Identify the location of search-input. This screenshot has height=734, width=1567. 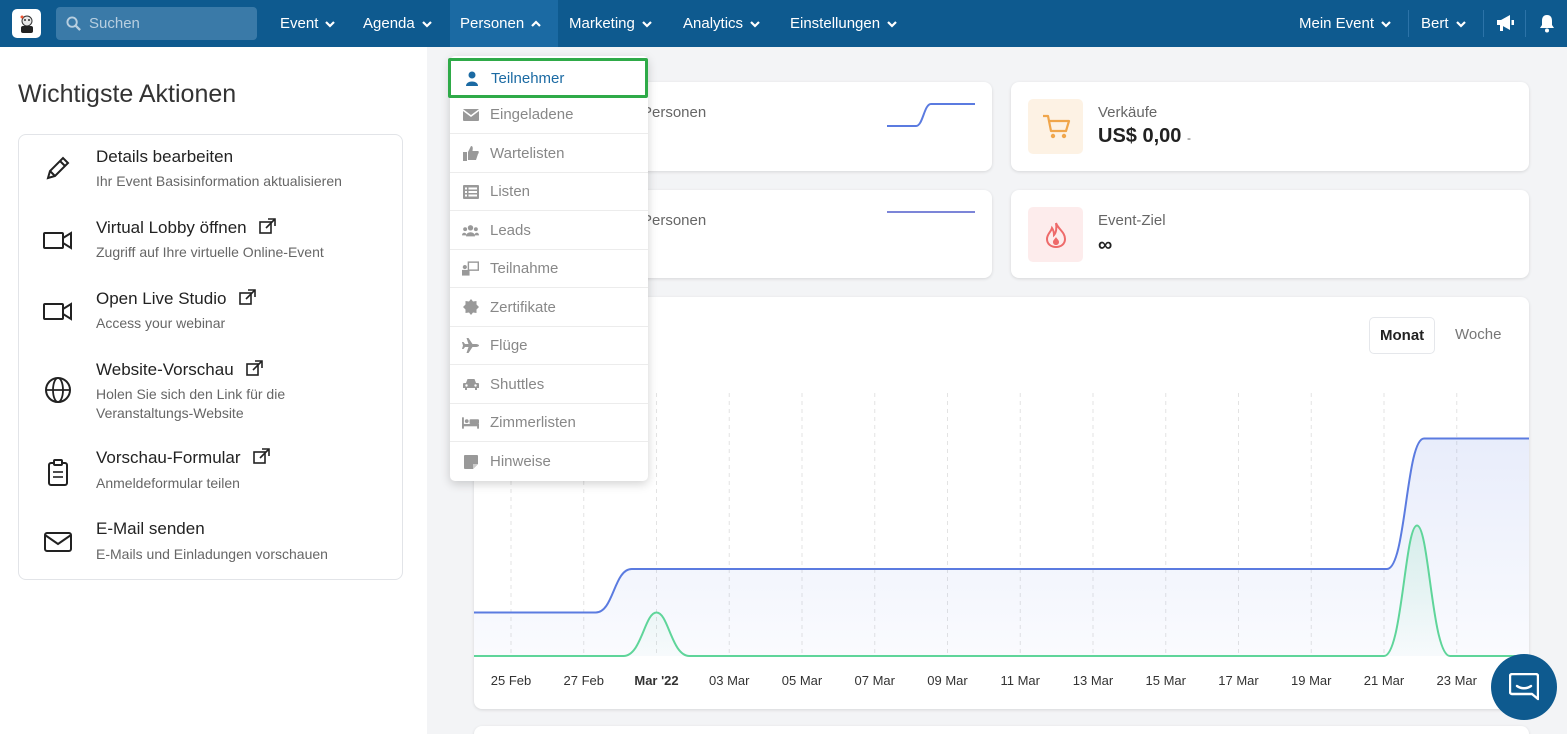
(169, 23).